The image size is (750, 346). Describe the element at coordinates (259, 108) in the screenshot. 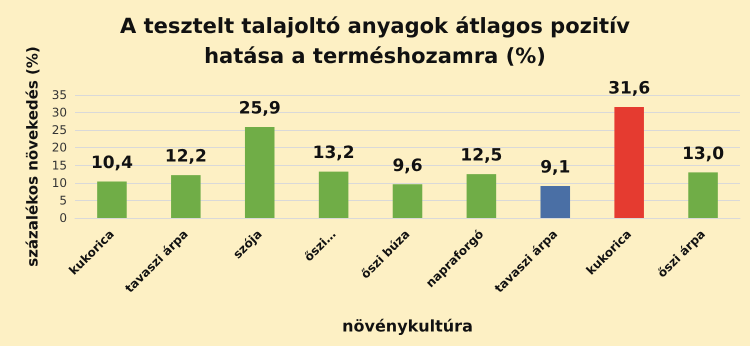

I see `data-label: 25,9` at that location.